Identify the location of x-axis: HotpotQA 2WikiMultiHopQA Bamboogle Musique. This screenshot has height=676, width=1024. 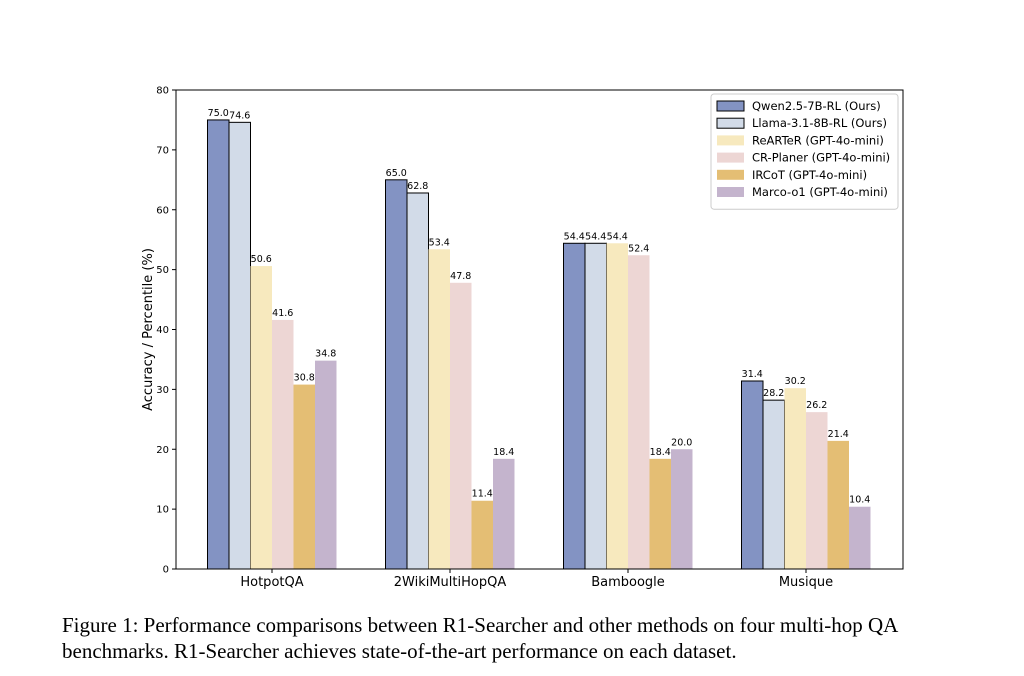
(536, 579).